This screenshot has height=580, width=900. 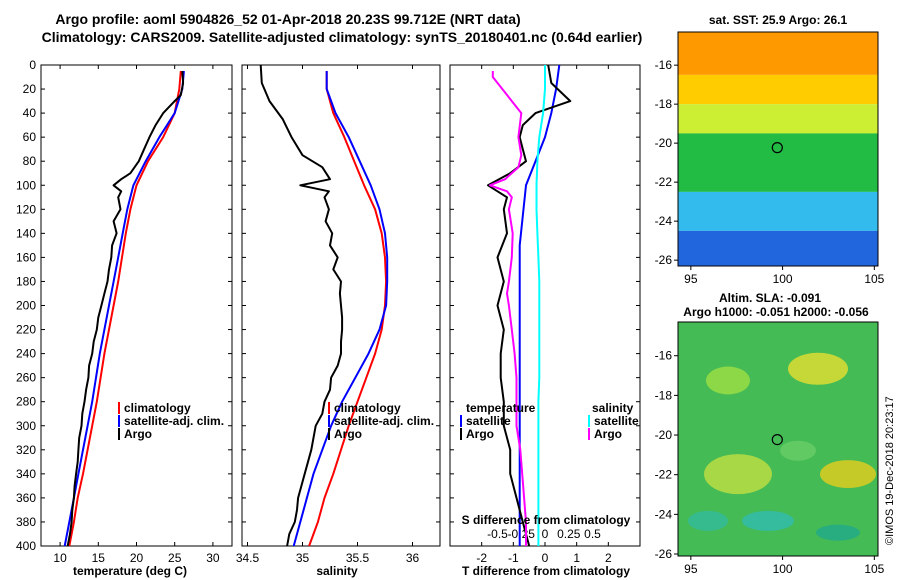 I want to click on y-tick-label: 120, so click(x=26, y=209).